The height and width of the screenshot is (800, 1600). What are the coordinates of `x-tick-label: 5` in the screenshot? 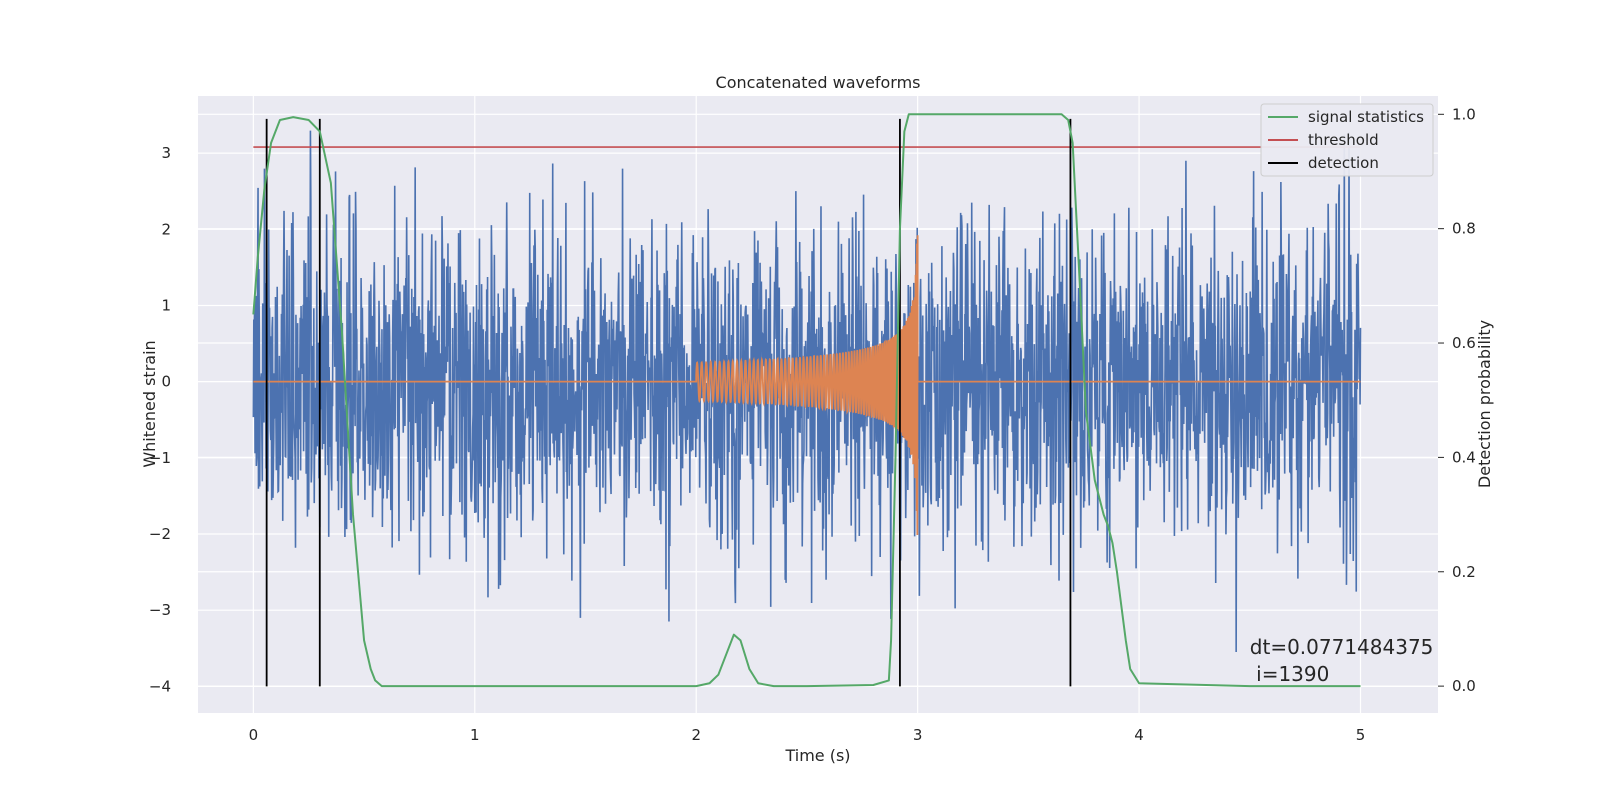 It's located at (1361, 735).